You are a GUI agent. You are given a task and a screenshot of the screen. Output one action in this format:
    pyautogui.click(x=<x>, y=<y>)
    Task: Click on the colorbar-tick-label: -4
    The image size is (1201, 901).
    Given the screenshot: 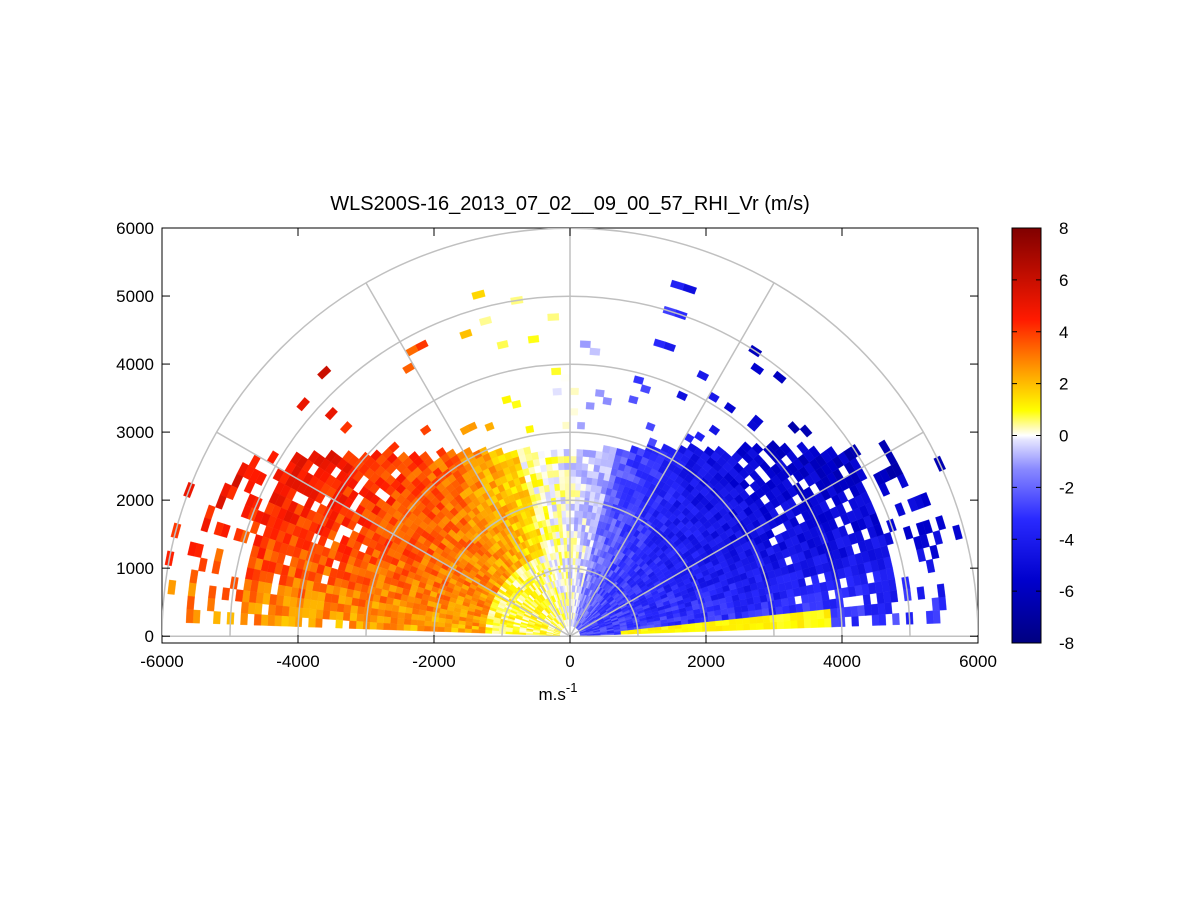 What is the action you would take?
    pyautogui.click(x=1066, y=539)
    